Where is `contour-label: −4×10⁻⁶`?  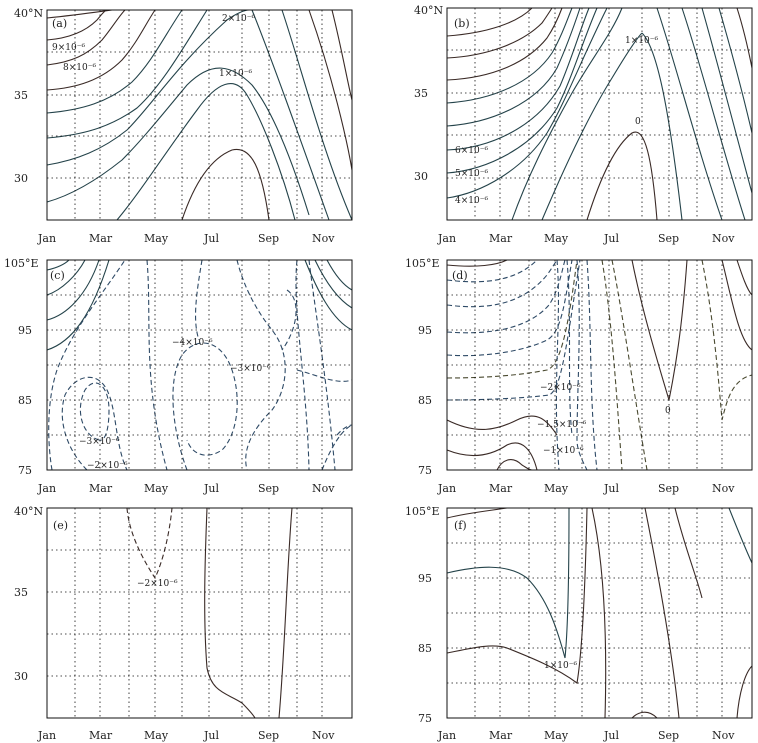 contour-label: −4×10⁻⁶ is located at coordinates (192, 343).